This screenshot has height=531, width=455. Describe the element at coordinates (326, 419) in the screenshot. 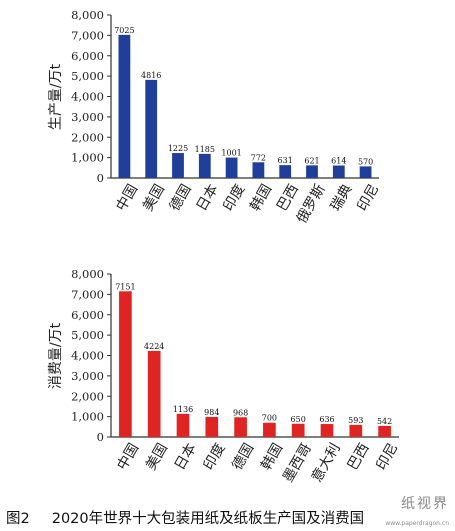

I see `bar-value-label: 636` at that location.